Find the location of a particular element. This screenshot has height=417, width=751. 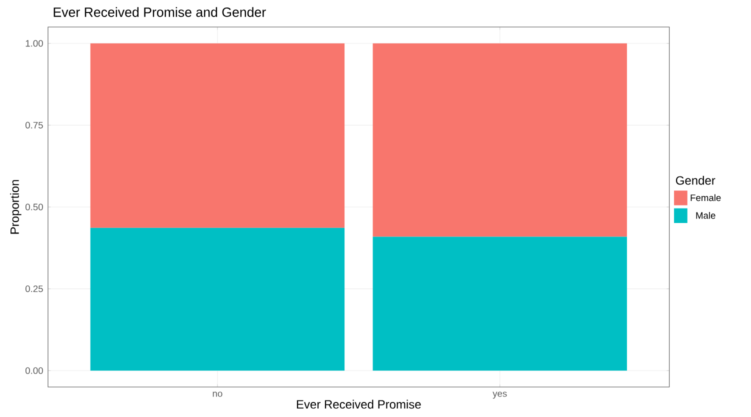

x-tick-label: yes is located at coordinates (499, 395).